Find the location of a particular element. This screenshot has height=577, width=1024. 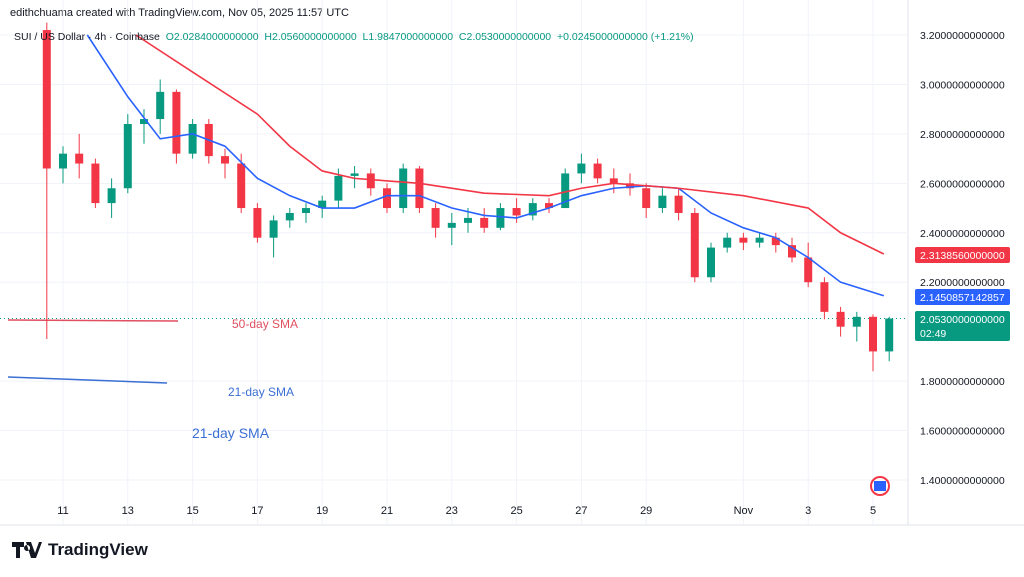

last-price-badge-text: 2.0530000000000 is located at coordinates (962, 320).